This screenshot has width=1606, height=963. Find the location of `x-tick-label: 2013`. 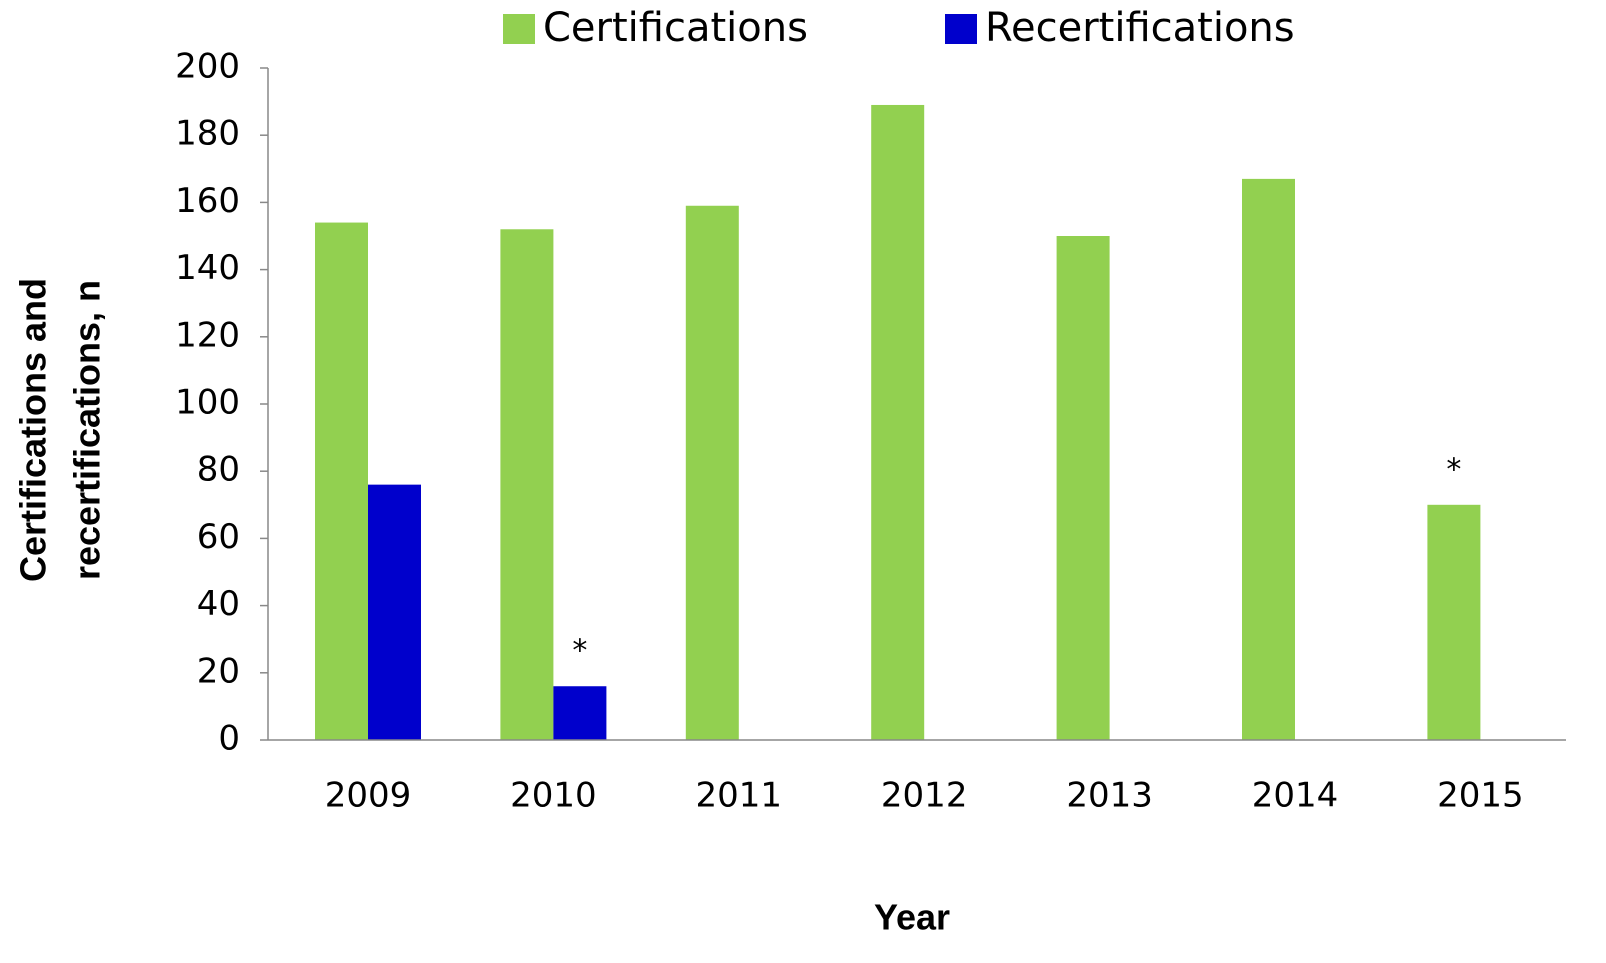

x-tick-label: 2013 is located at coordinates (1109, 796).